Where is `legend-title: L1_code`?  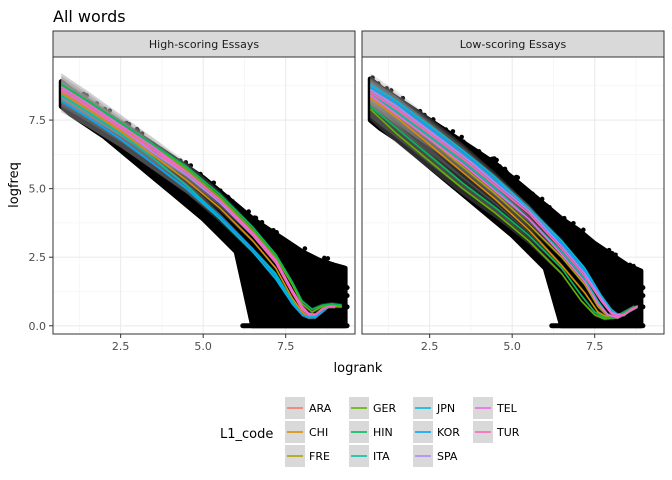
legend-title: L1_code is located at coordinates (246, 434).